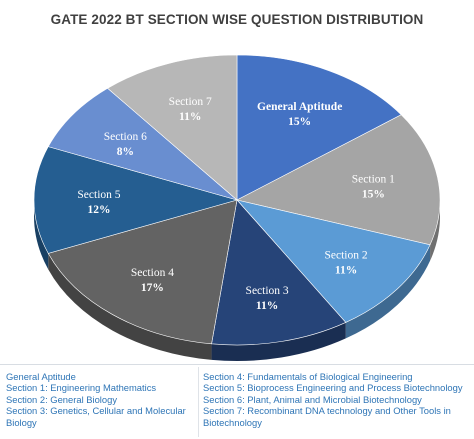  Describe the element at coordinates (152, 280) in the screenshot. I see `slice-label-section-4: Section 4 17%` at that location.